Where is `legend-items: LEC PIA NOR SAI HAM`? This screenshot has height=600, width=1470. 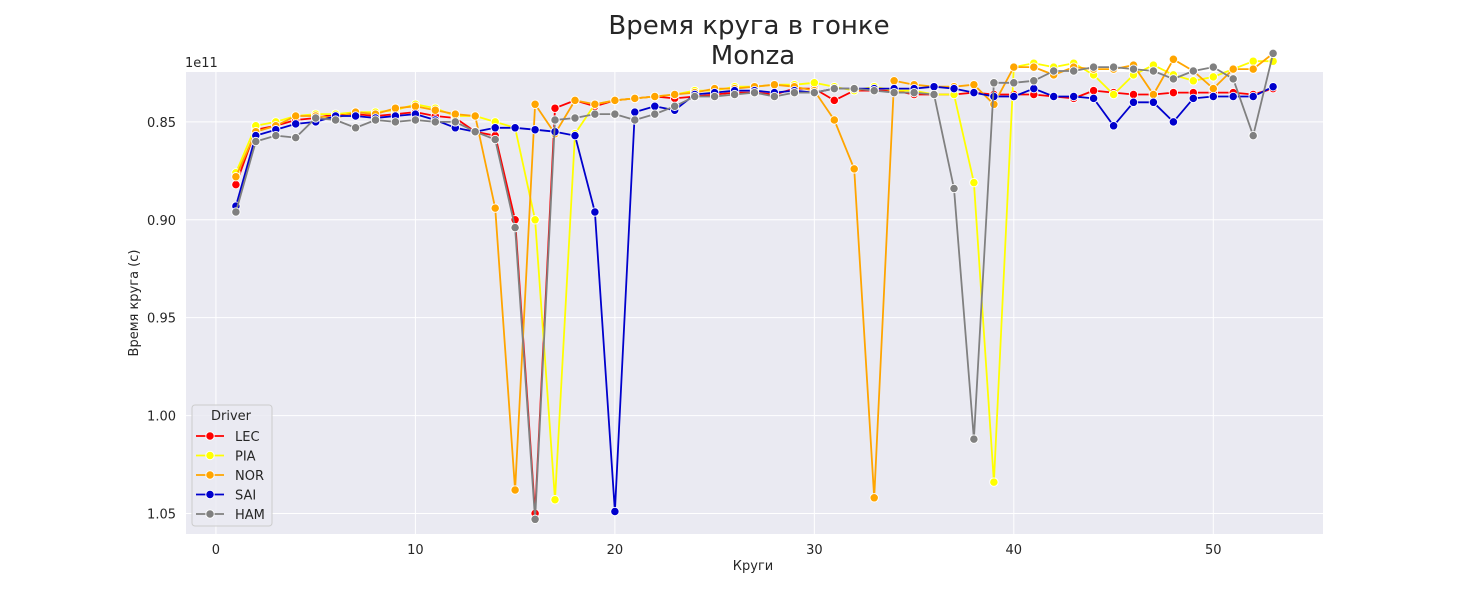 legend-items: LEC PIA NOR SAI HAM is located at coordinates (230, 476).